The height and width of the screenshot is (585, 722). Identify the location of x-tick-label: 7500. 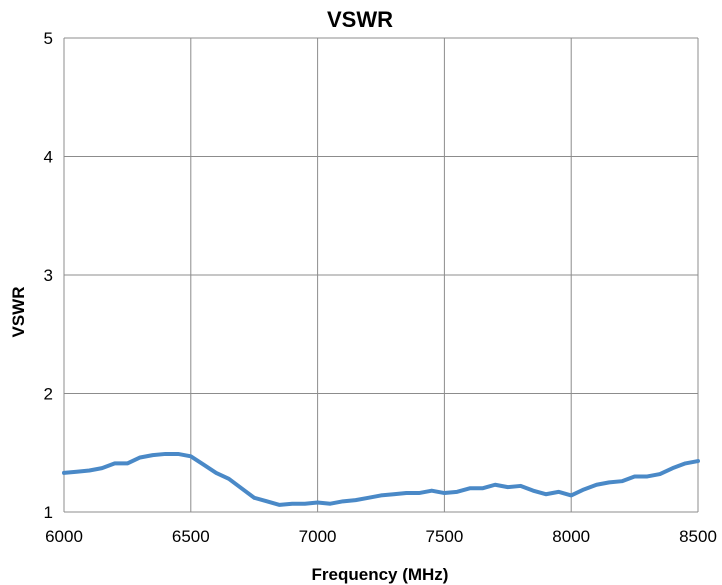
(444, 536).